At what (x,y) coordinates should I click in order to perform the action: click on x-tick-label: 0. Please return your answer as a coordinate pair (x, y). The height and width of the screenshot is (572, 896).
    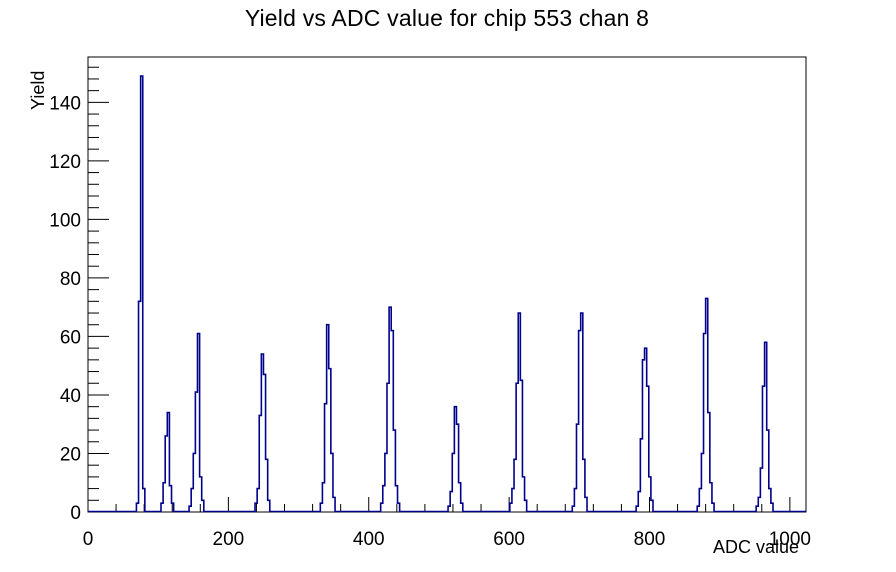
    Looking at the image, I should click on (88, 539).